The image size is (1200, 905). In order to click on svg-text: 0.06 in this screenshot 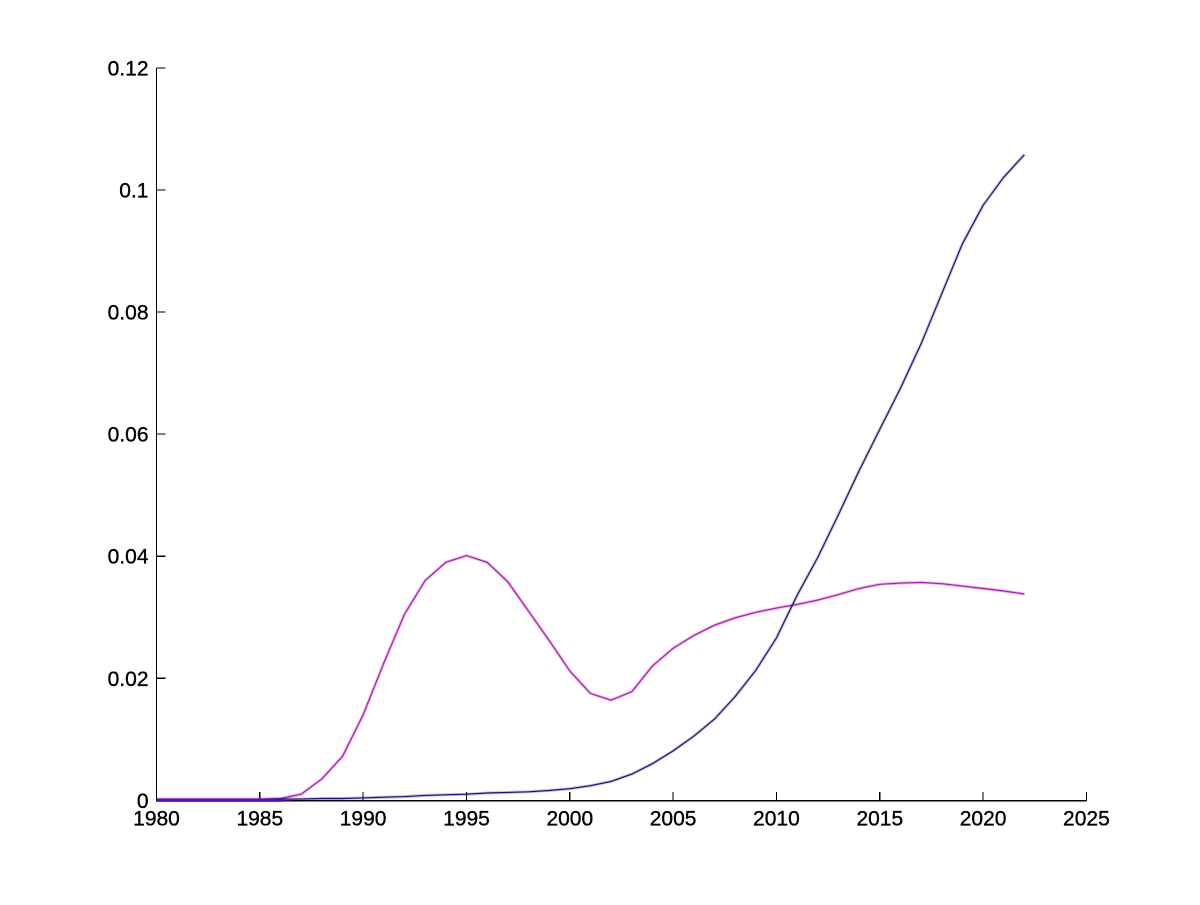, I will do `click(128, 435)`.